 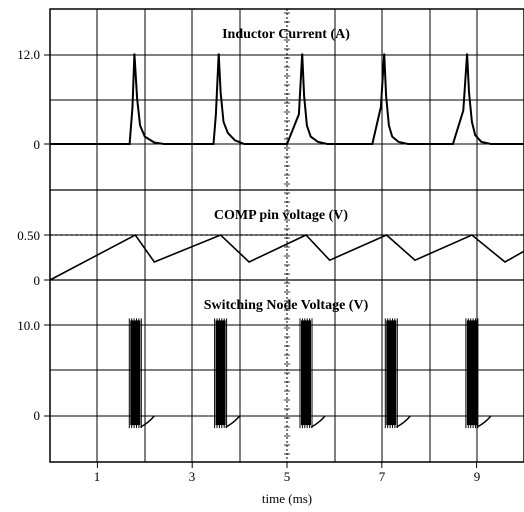 I want to click on comp-voltage-panel, so click(x=286, y=257).